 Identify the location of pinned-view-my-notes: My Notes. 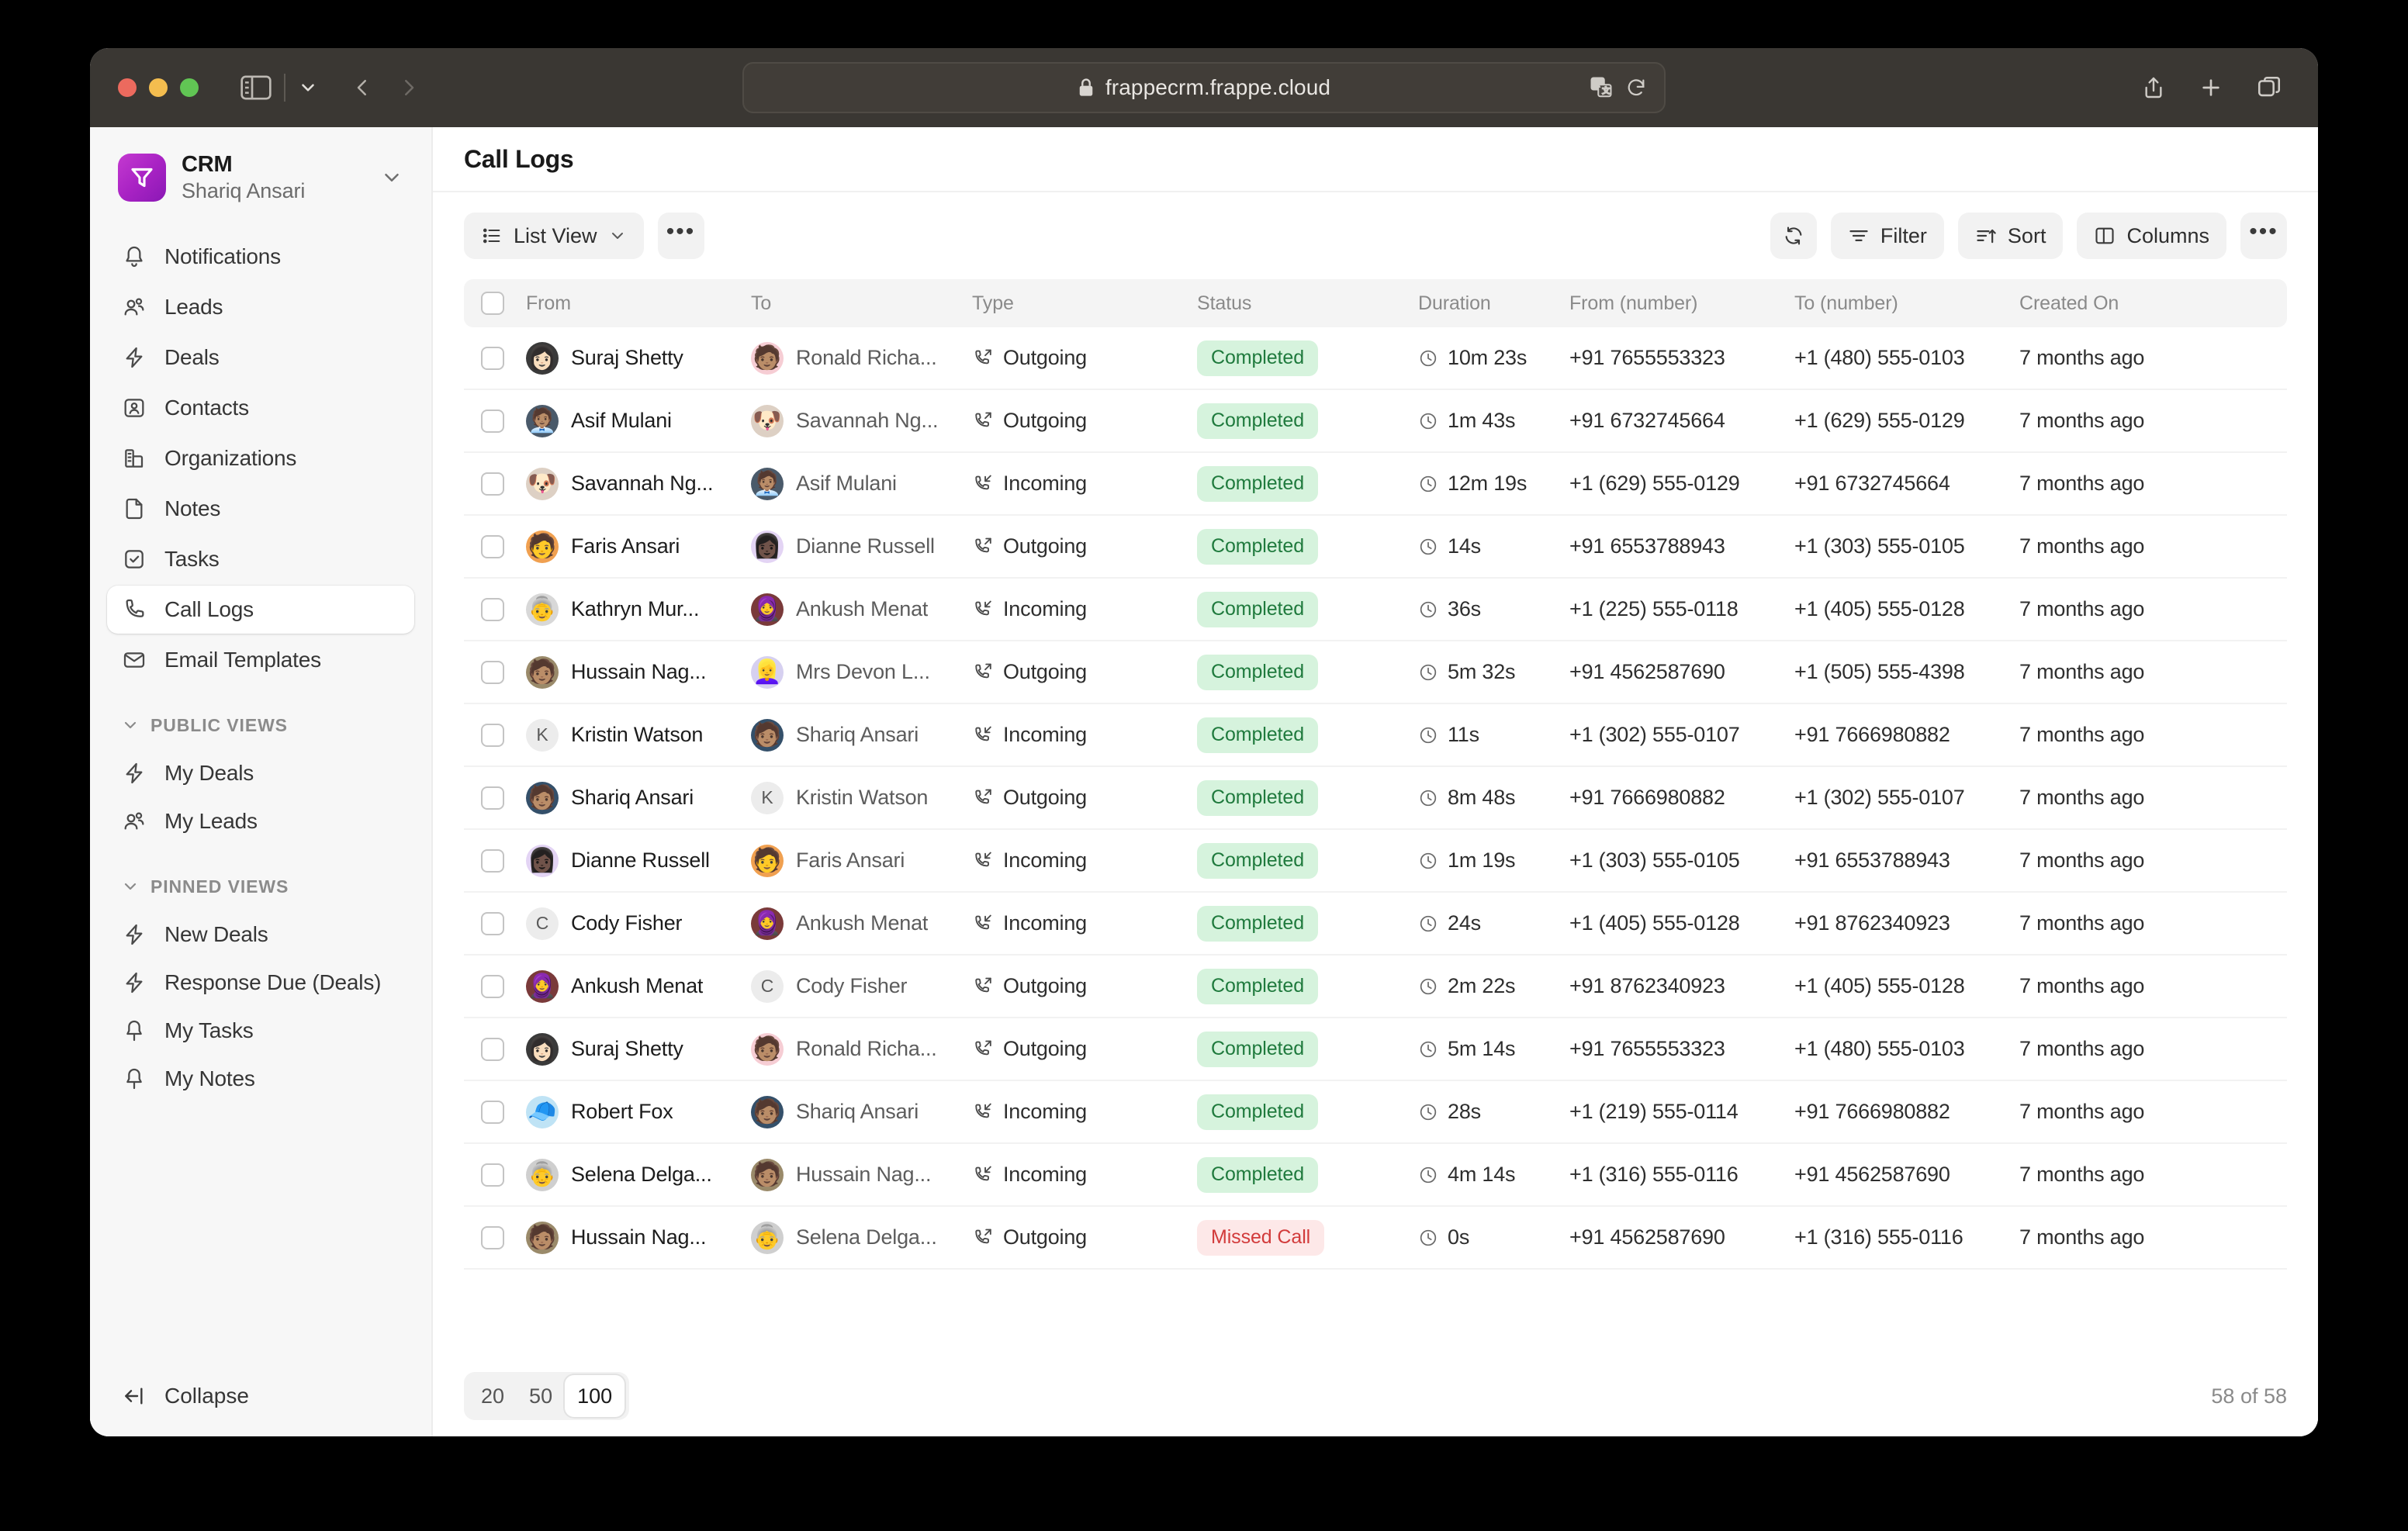
(260, 1079).